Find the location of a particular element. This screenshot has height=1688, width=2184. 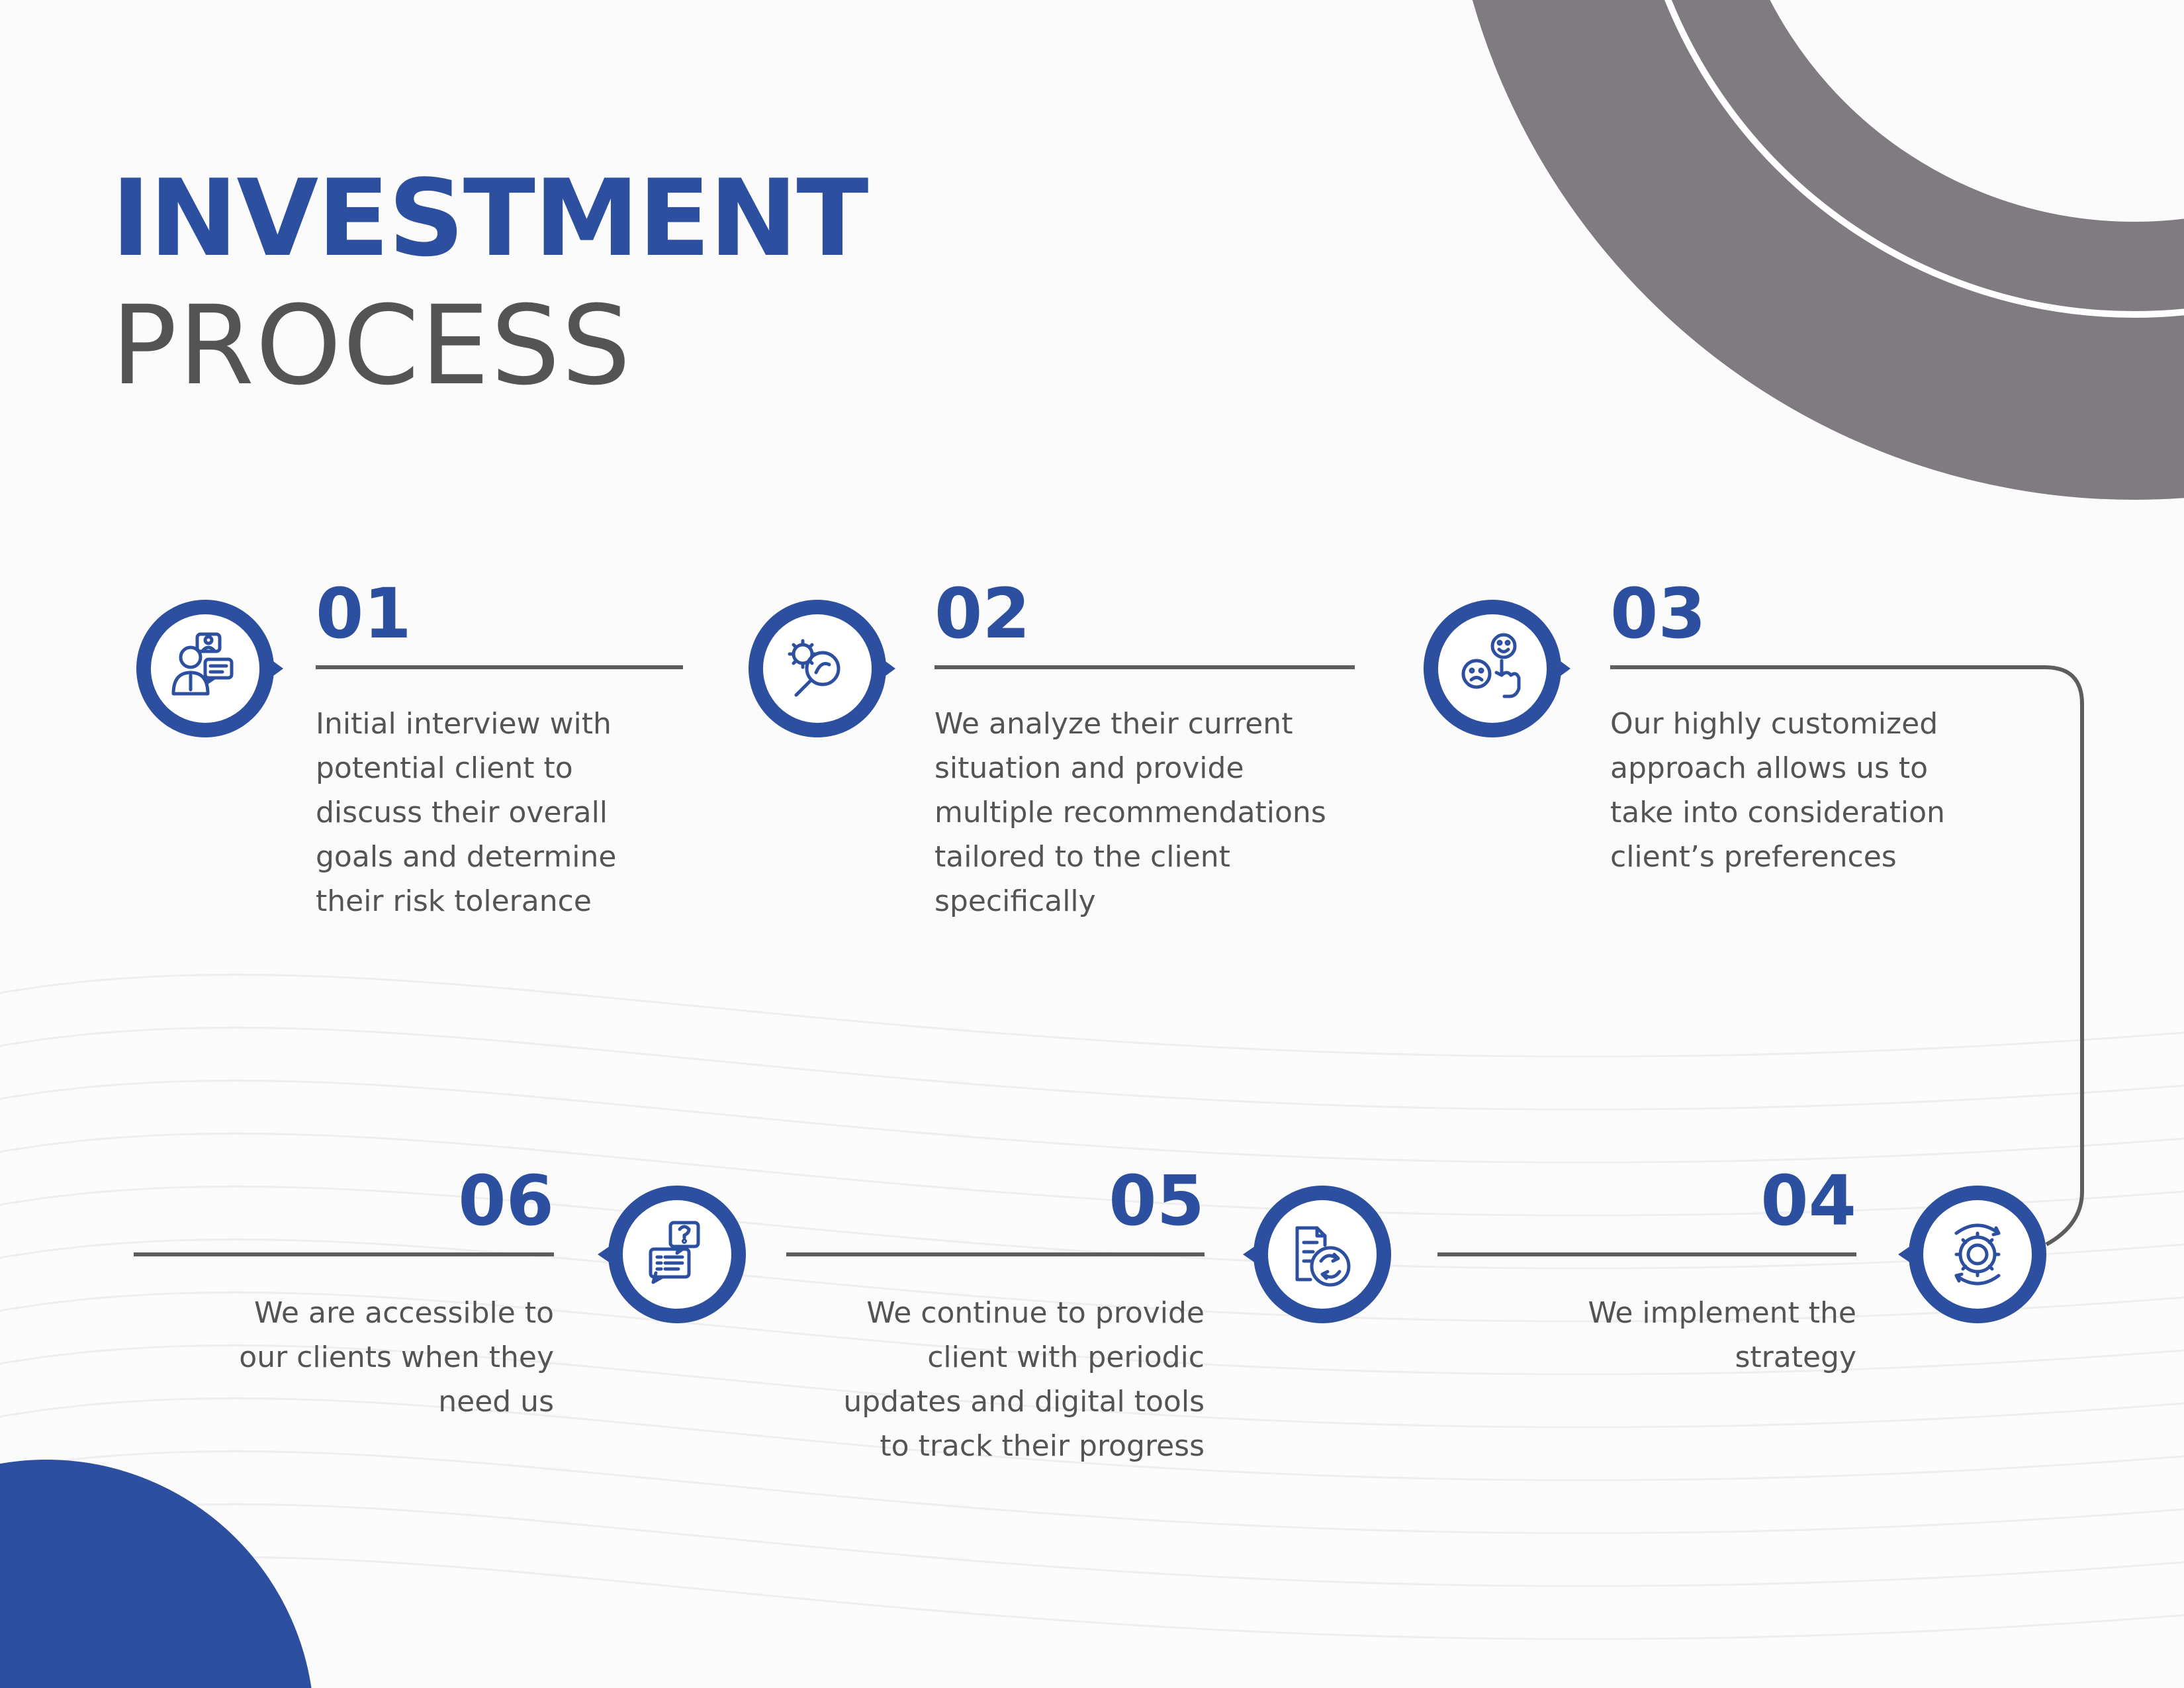

title-process: PROCESS is located at coordinates (371, 345).